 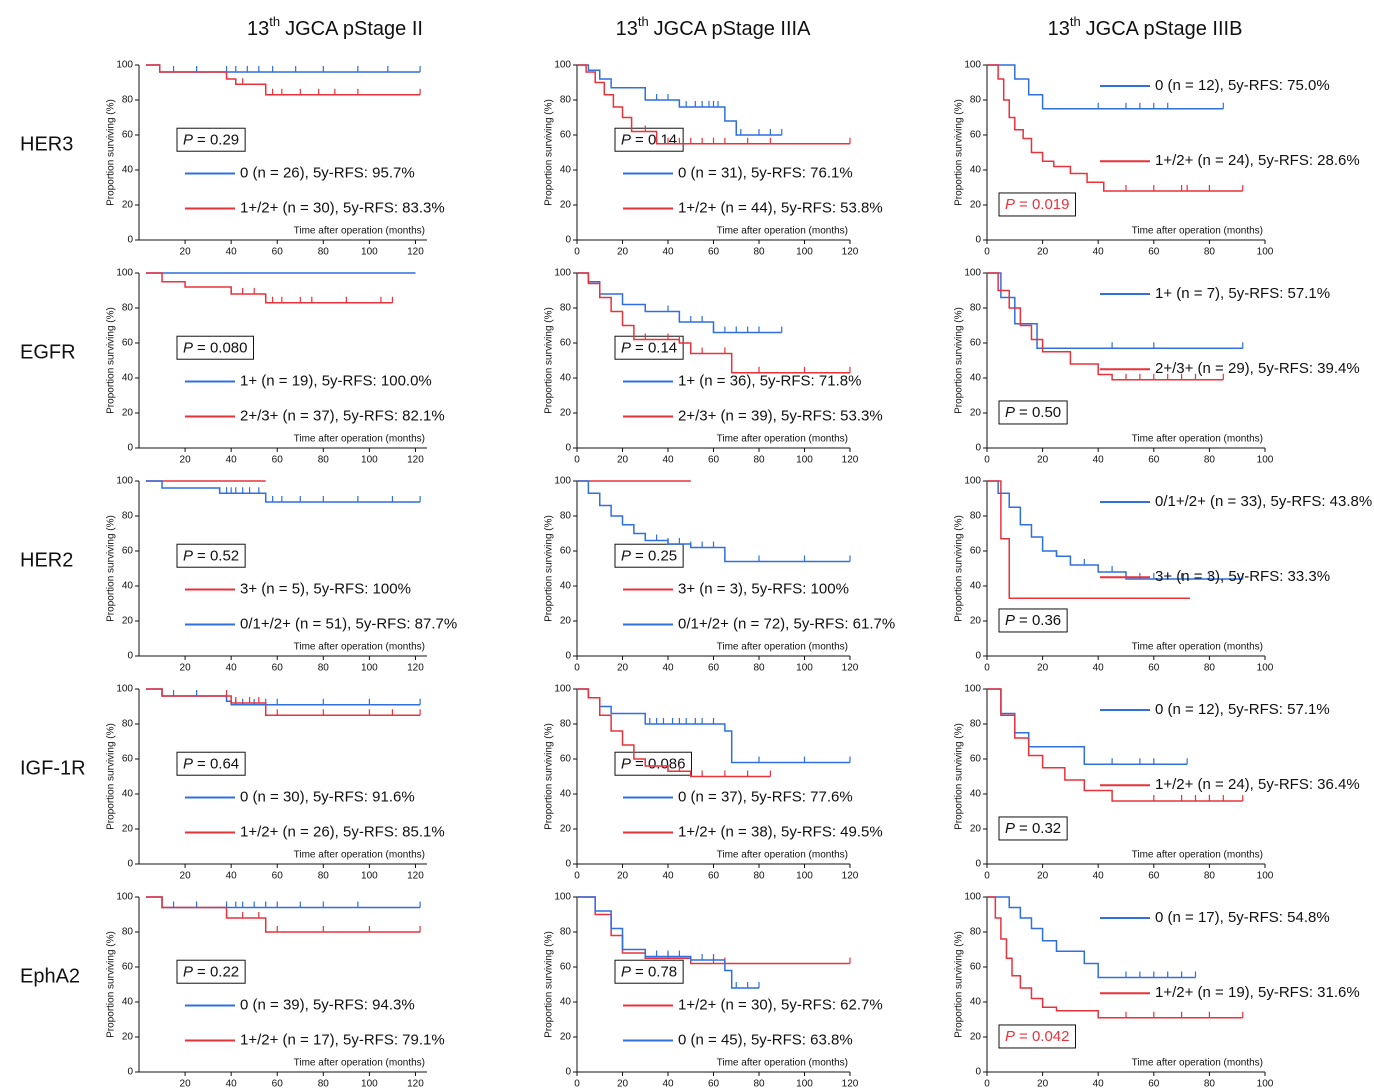 I want to click on legend-label: 1+/2+ (n = 17), 5y-RFS: 79.1%, so click(x=342, y=1039).